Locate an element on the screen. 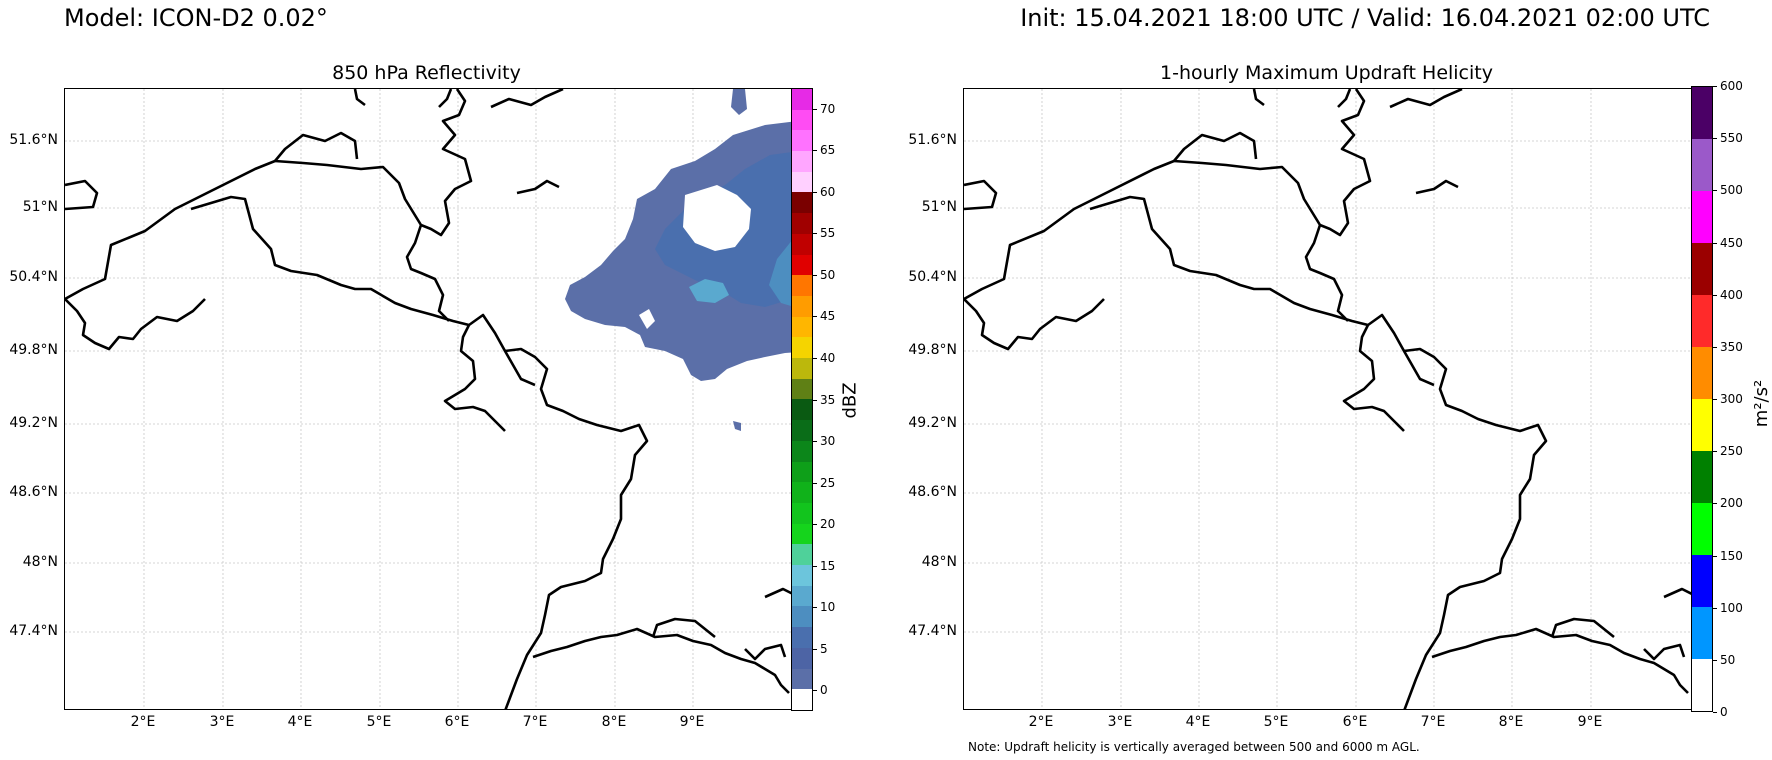 The width and height of the screenshot is (1772, 760). lon-label: 9°E is located at coordinates (1590, 722).